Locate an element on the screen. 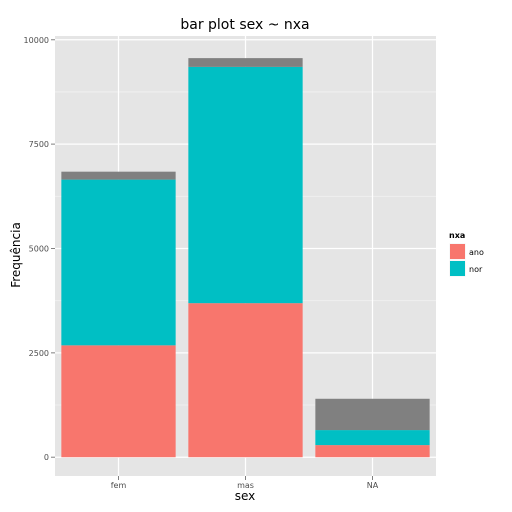 The height and width of the screenshot is (512, 512). legend: nxa ano nor is located at coordinates (466, 254).